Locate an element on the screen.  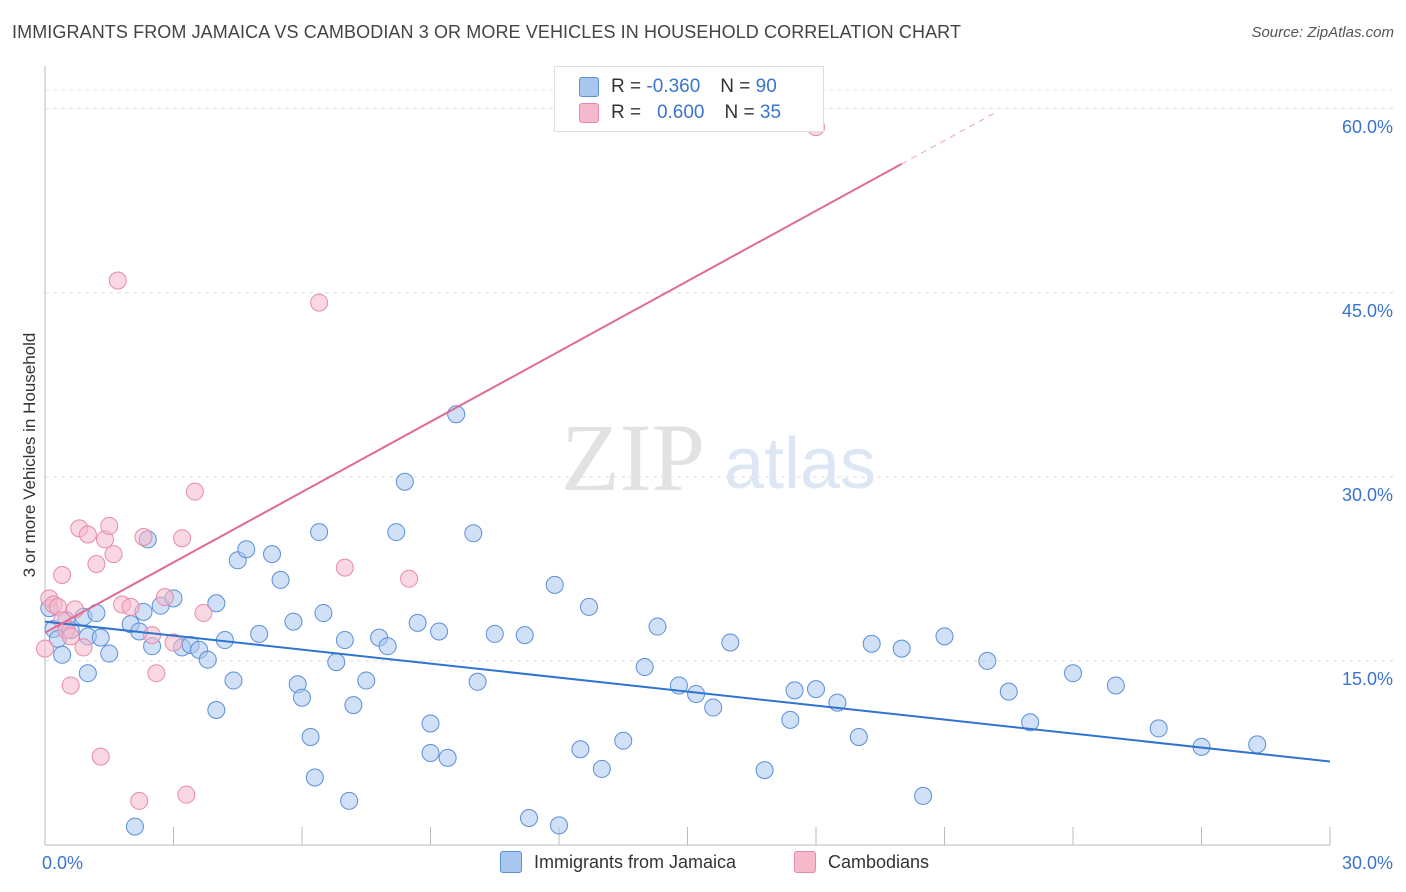
legend-item-cambodian: Cambodians is located at coordinates (861, 862).